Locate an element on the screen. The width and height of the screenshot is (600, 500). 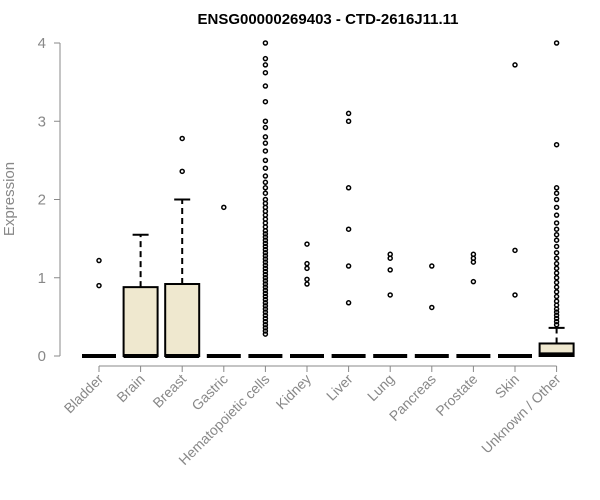
y-axis-label: Expression is located at coordinates (9, 199).